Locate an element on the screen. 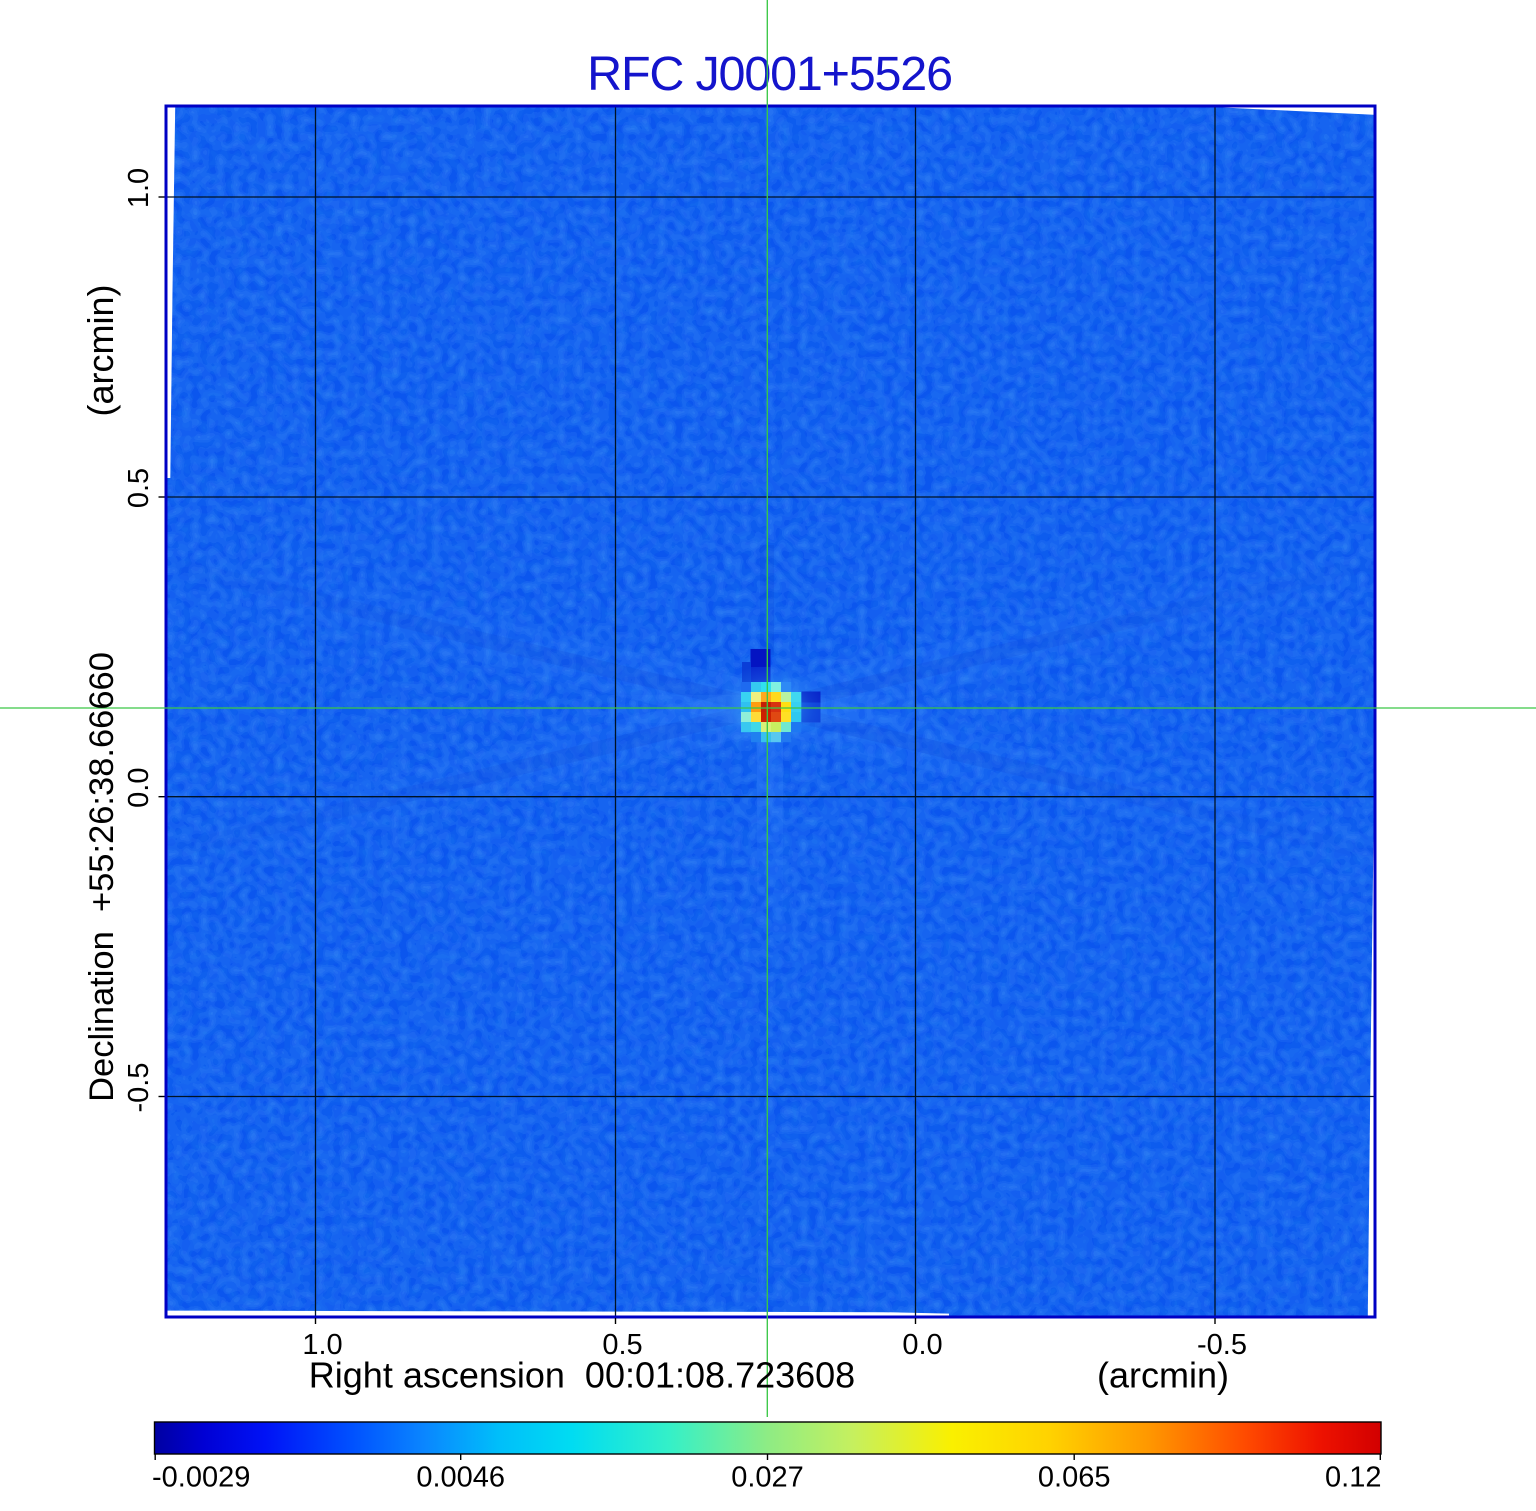 This screenshot has width=1536, height=1511. svg-text:Right ascension 00:01:08.7236: Right ascension 00:01:08.723608 is located at coordinates (582, 1375).